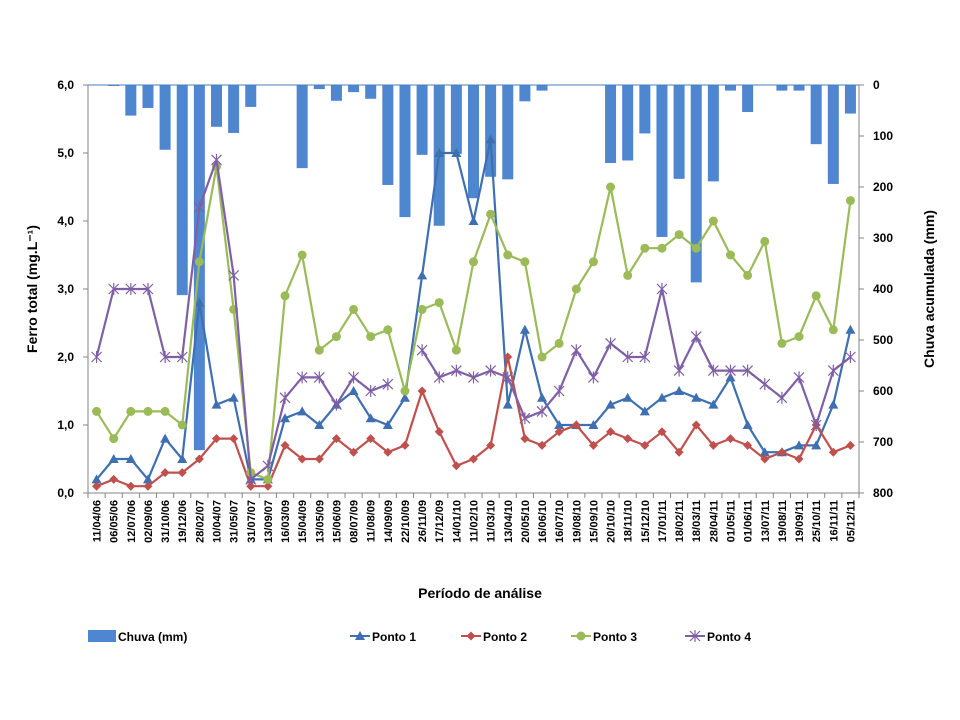  What do you see at coordinates (65, 289) in the screenshot?
I see `y-tick-label: 3,0` at bounding box center [65, 289].